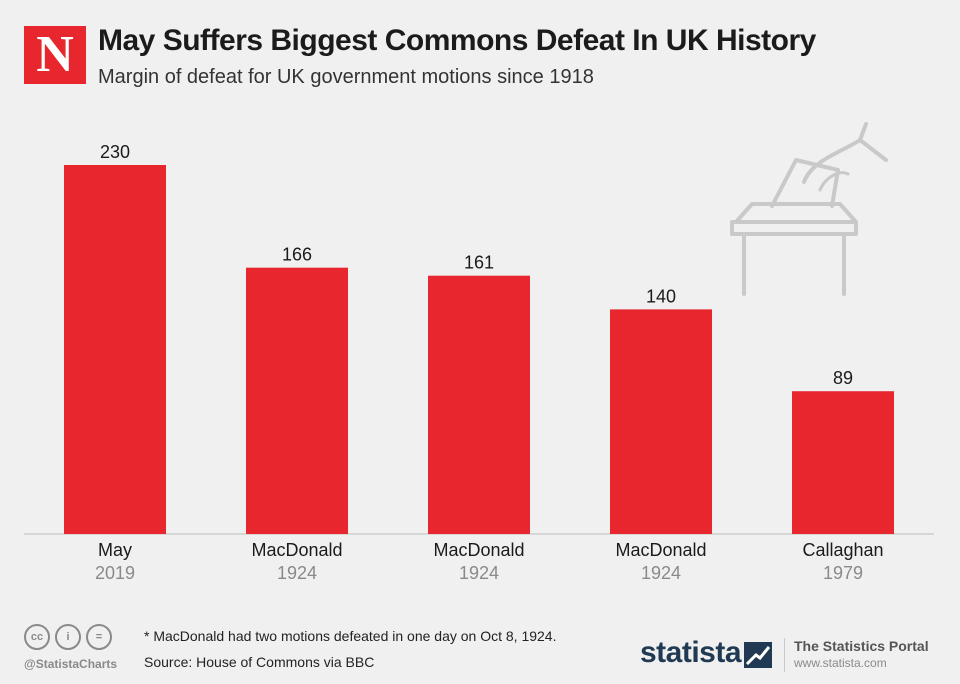 The height and width of the screenshot is (684, 960). I want to click on category-year-label-3: 1924, so click(661, 573).